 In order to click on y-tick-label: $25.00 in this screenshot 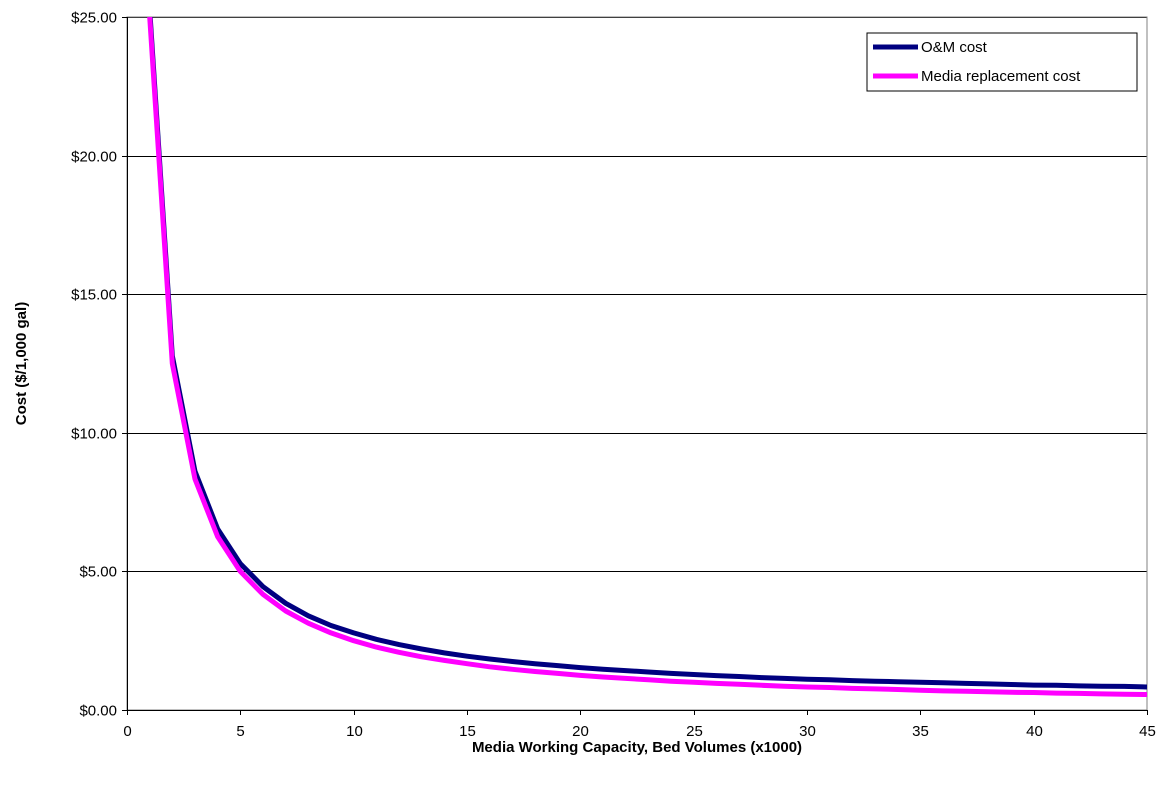, I will do `click(94, 18)`.